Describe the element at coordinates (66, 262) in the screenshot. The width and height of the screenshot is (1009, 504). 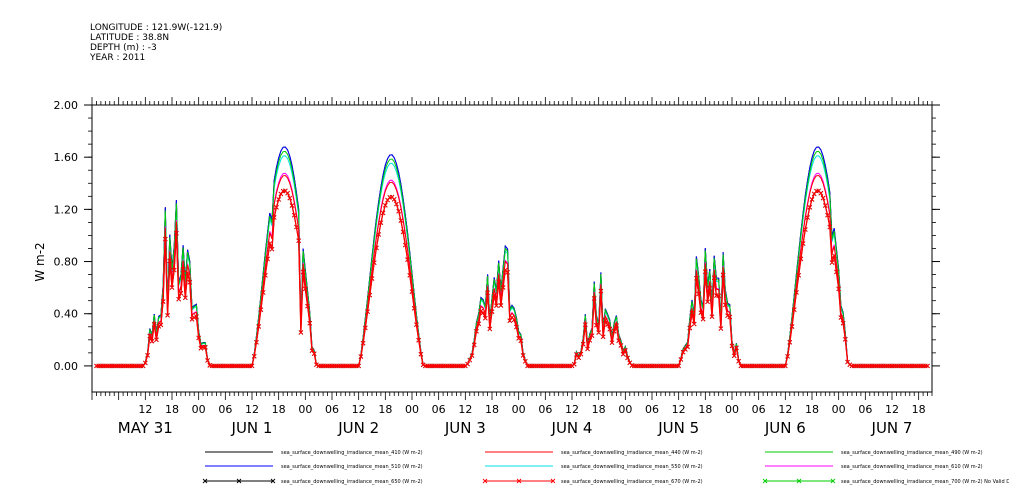
I see `y-tick-label: 0.80` at that location.